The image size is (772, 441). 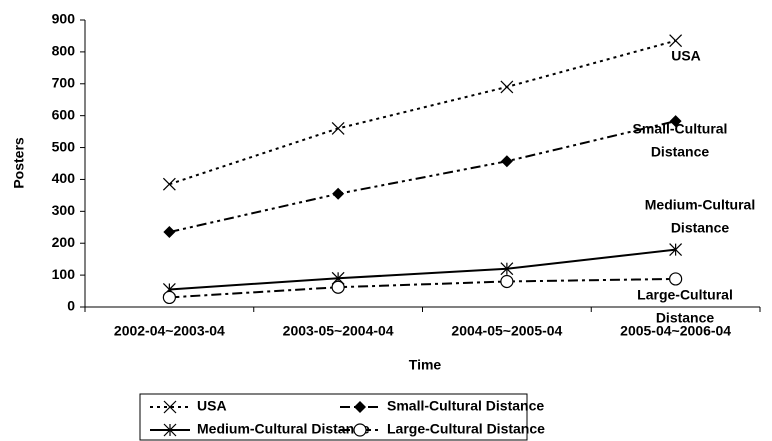 What do you see at coordinates (333, 417) in the screenshot?
I see `legend-box` at bounding box center [333, 417].